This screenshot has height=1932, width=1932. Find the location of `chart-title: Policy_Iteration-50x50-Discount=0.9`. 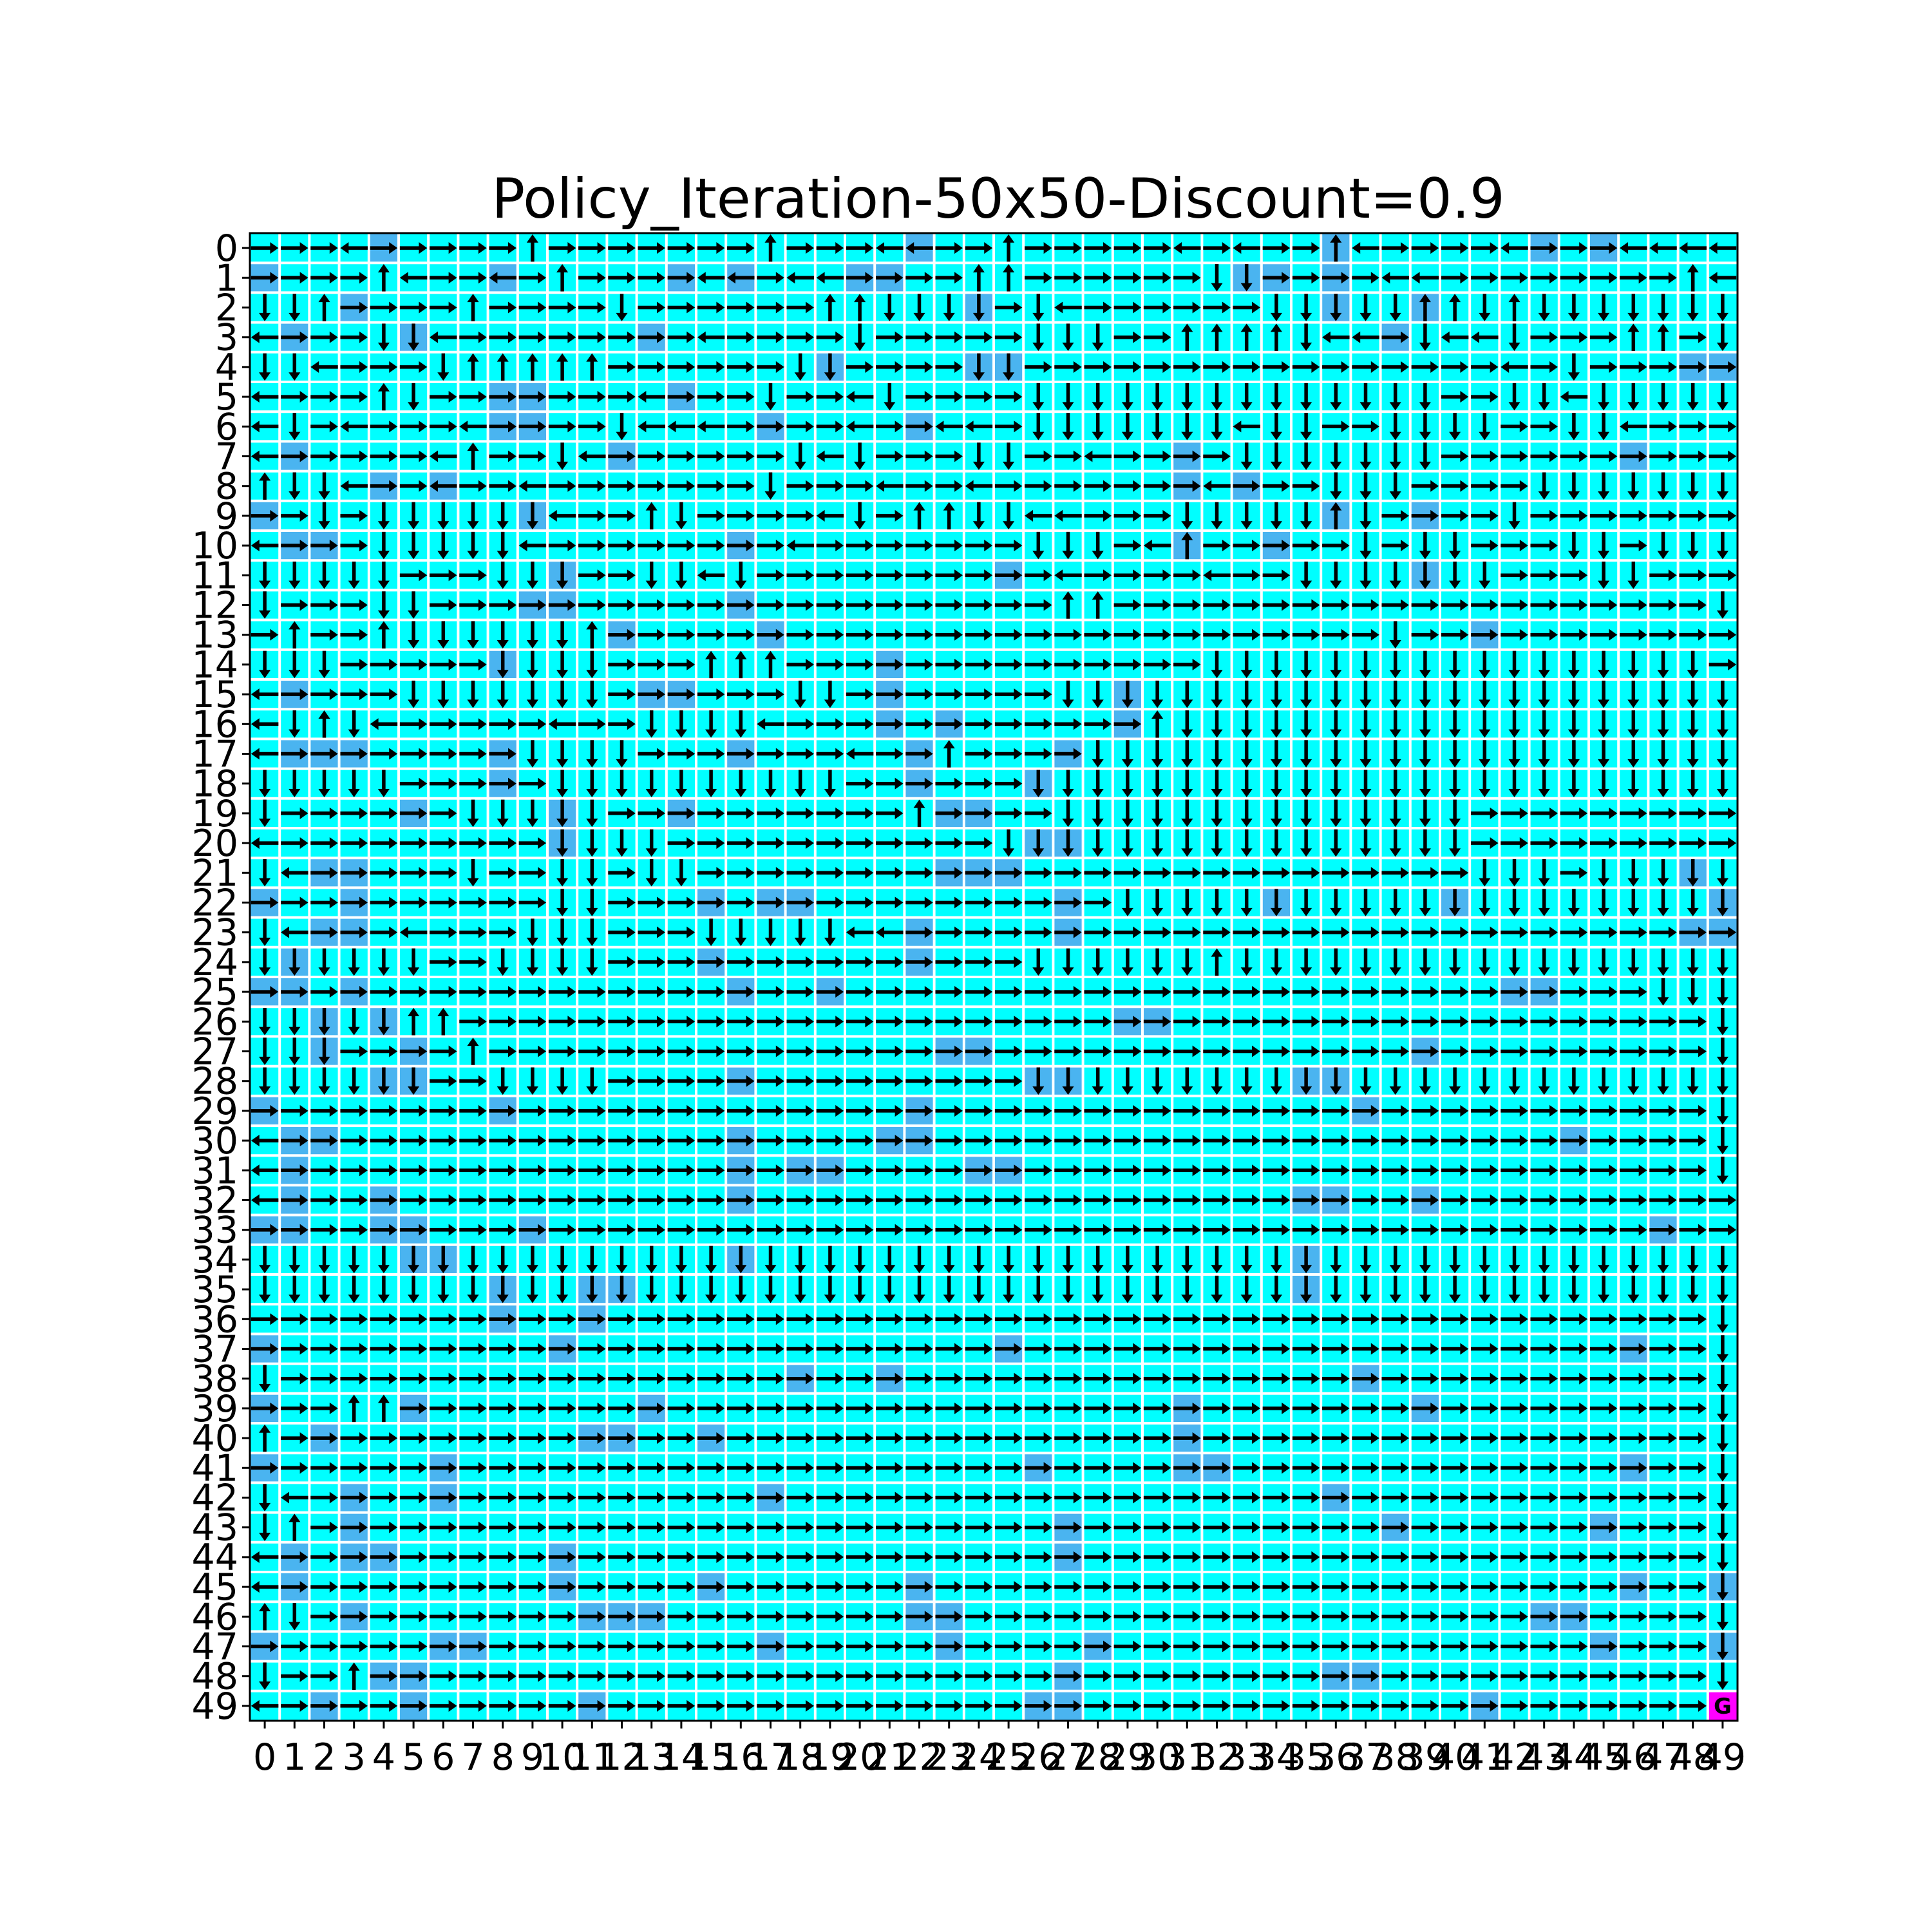

chart-title: Policy_Iteration-50x50-Discount=0.9 is located at coordinates (998, 199).